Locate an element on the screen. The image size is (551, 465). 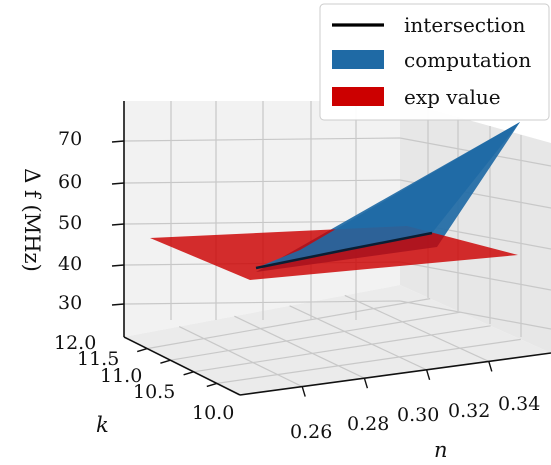
y-axis-label: k is located at coordinates (102, 425).